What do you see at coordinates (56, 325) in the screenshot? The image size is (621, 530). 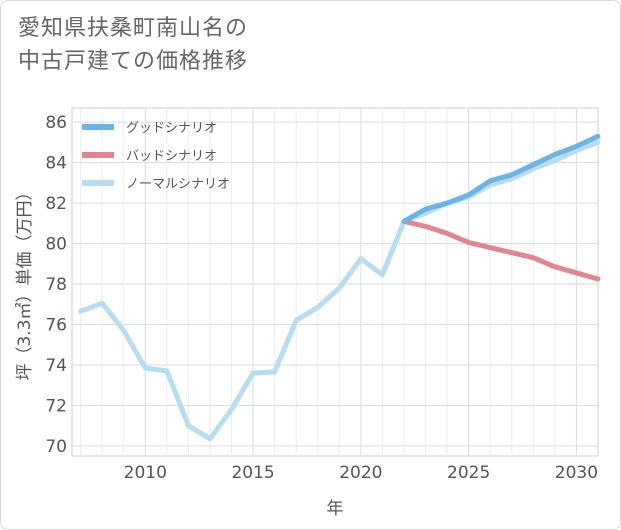 I see `y-tick-label: 76` at bounding box center [56, 325].